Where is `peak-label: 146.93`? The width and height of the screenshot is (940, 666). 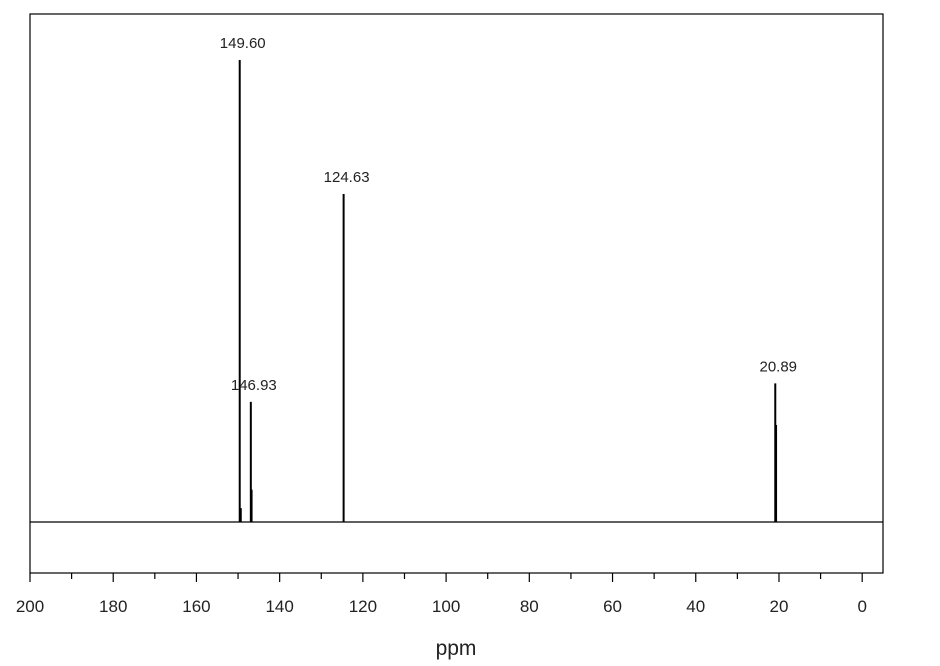 peak-label: 146.93 is located at coordinates (254, 385).